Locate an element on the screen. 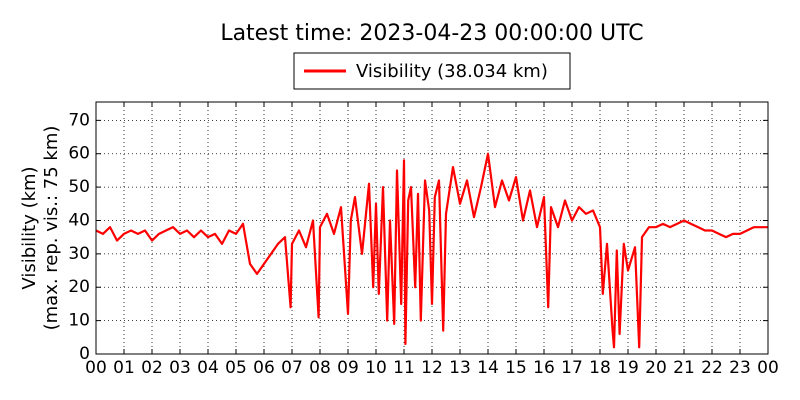  legend: Visibility (38.034 km) is located at coordinates (432, 71).